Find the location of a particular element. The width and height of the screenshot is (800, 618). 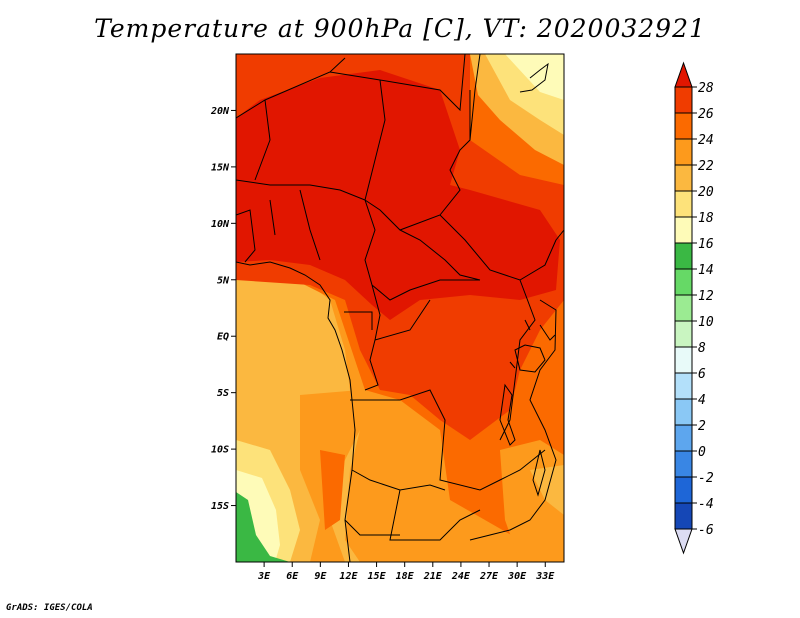

colorbar-label: 0 is located at coordinates (702, 452).